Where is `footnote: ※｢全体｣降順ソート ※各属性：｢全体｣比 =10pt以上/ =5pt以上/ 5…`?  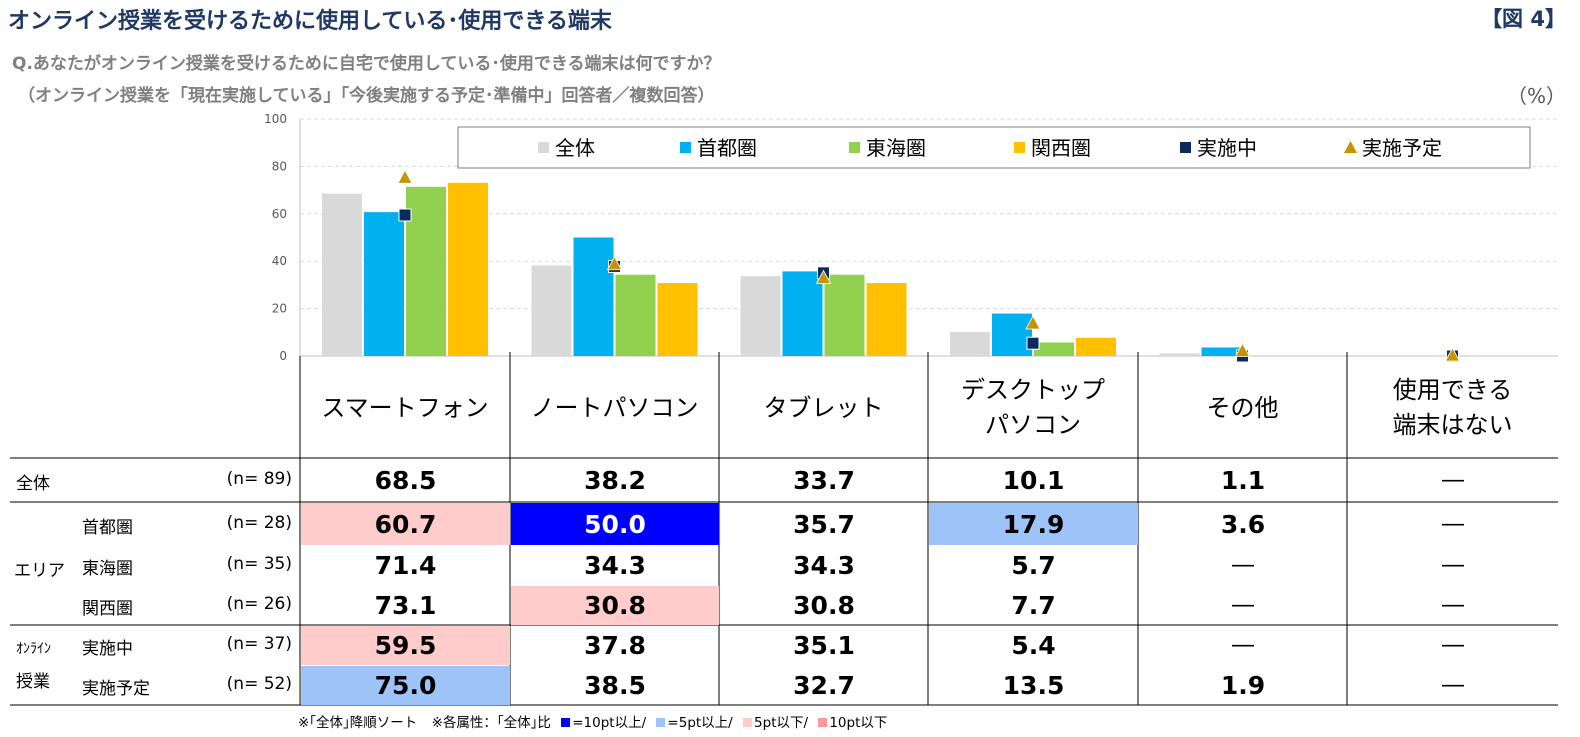 footnote: ※｢全体｣降順ソート ※各属性：｢全体｣比 =10pt以上/ =5pt以上/ 5… is located at coordinates (592, 721).